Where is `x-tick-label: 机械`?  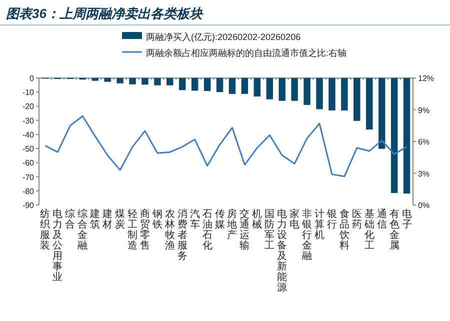
x-tick-label: 机械 is located at coordinates (257, 219).